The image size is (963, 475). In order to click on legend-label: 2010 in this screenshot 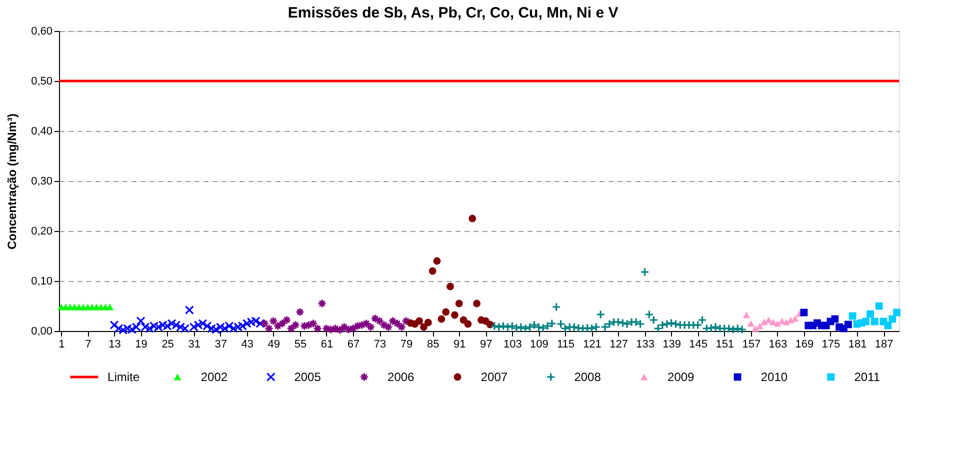, I will do `click(774, 377)`.